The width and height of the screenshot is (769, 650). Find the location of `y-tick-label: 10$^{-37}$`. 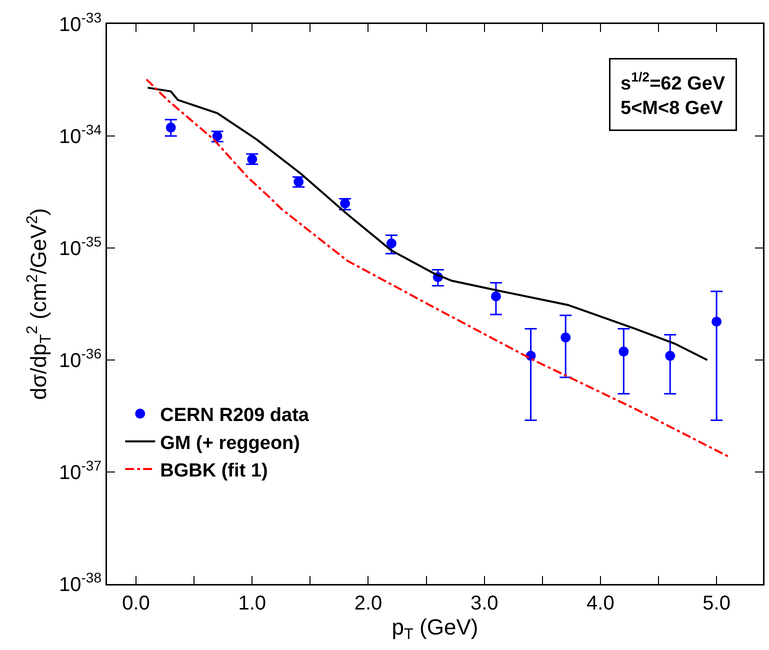

y-tick-label: 10$^{-37}$ is located at coordinates (80, 471).